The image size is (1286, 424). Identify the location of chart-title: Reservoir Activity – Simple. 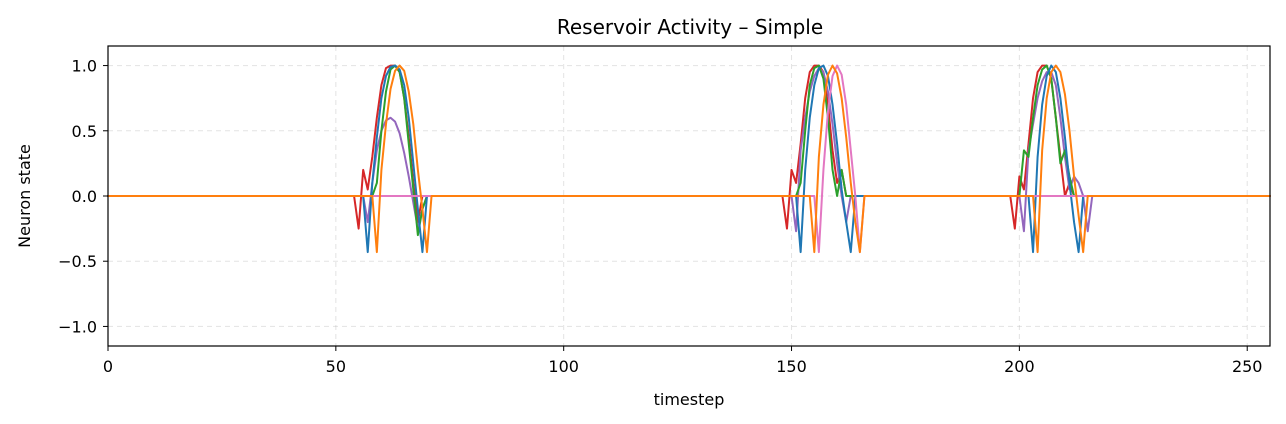
(690, 27).